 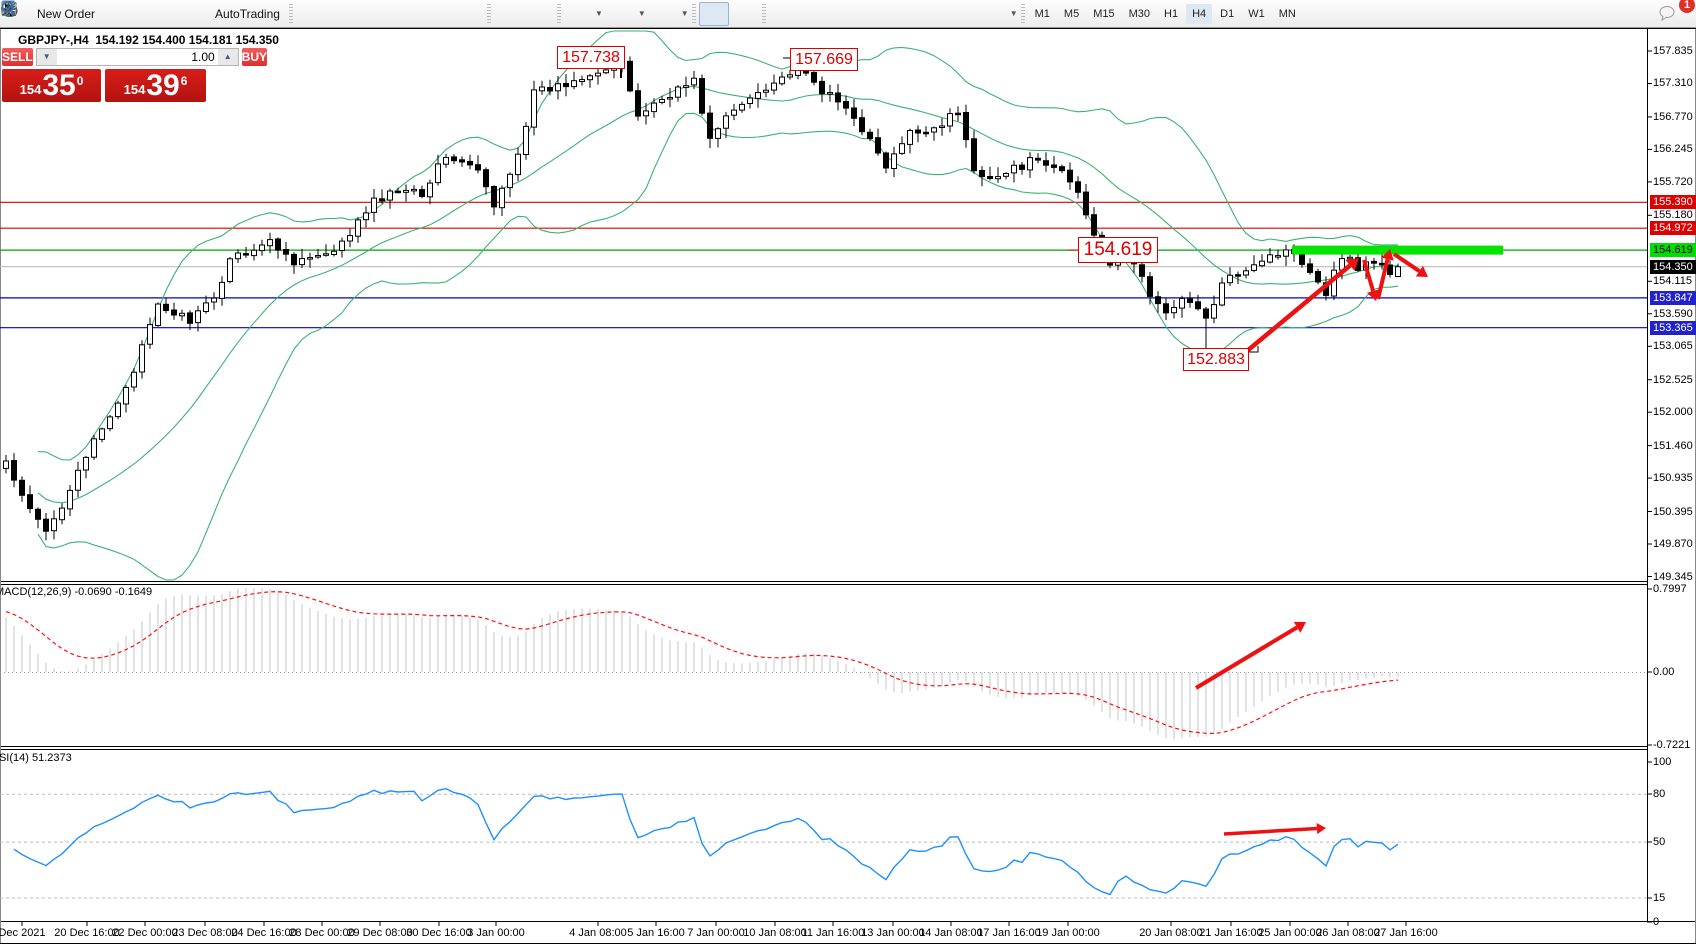 I want to click on price-tick: 155.180, so click(x=1673, y=215).